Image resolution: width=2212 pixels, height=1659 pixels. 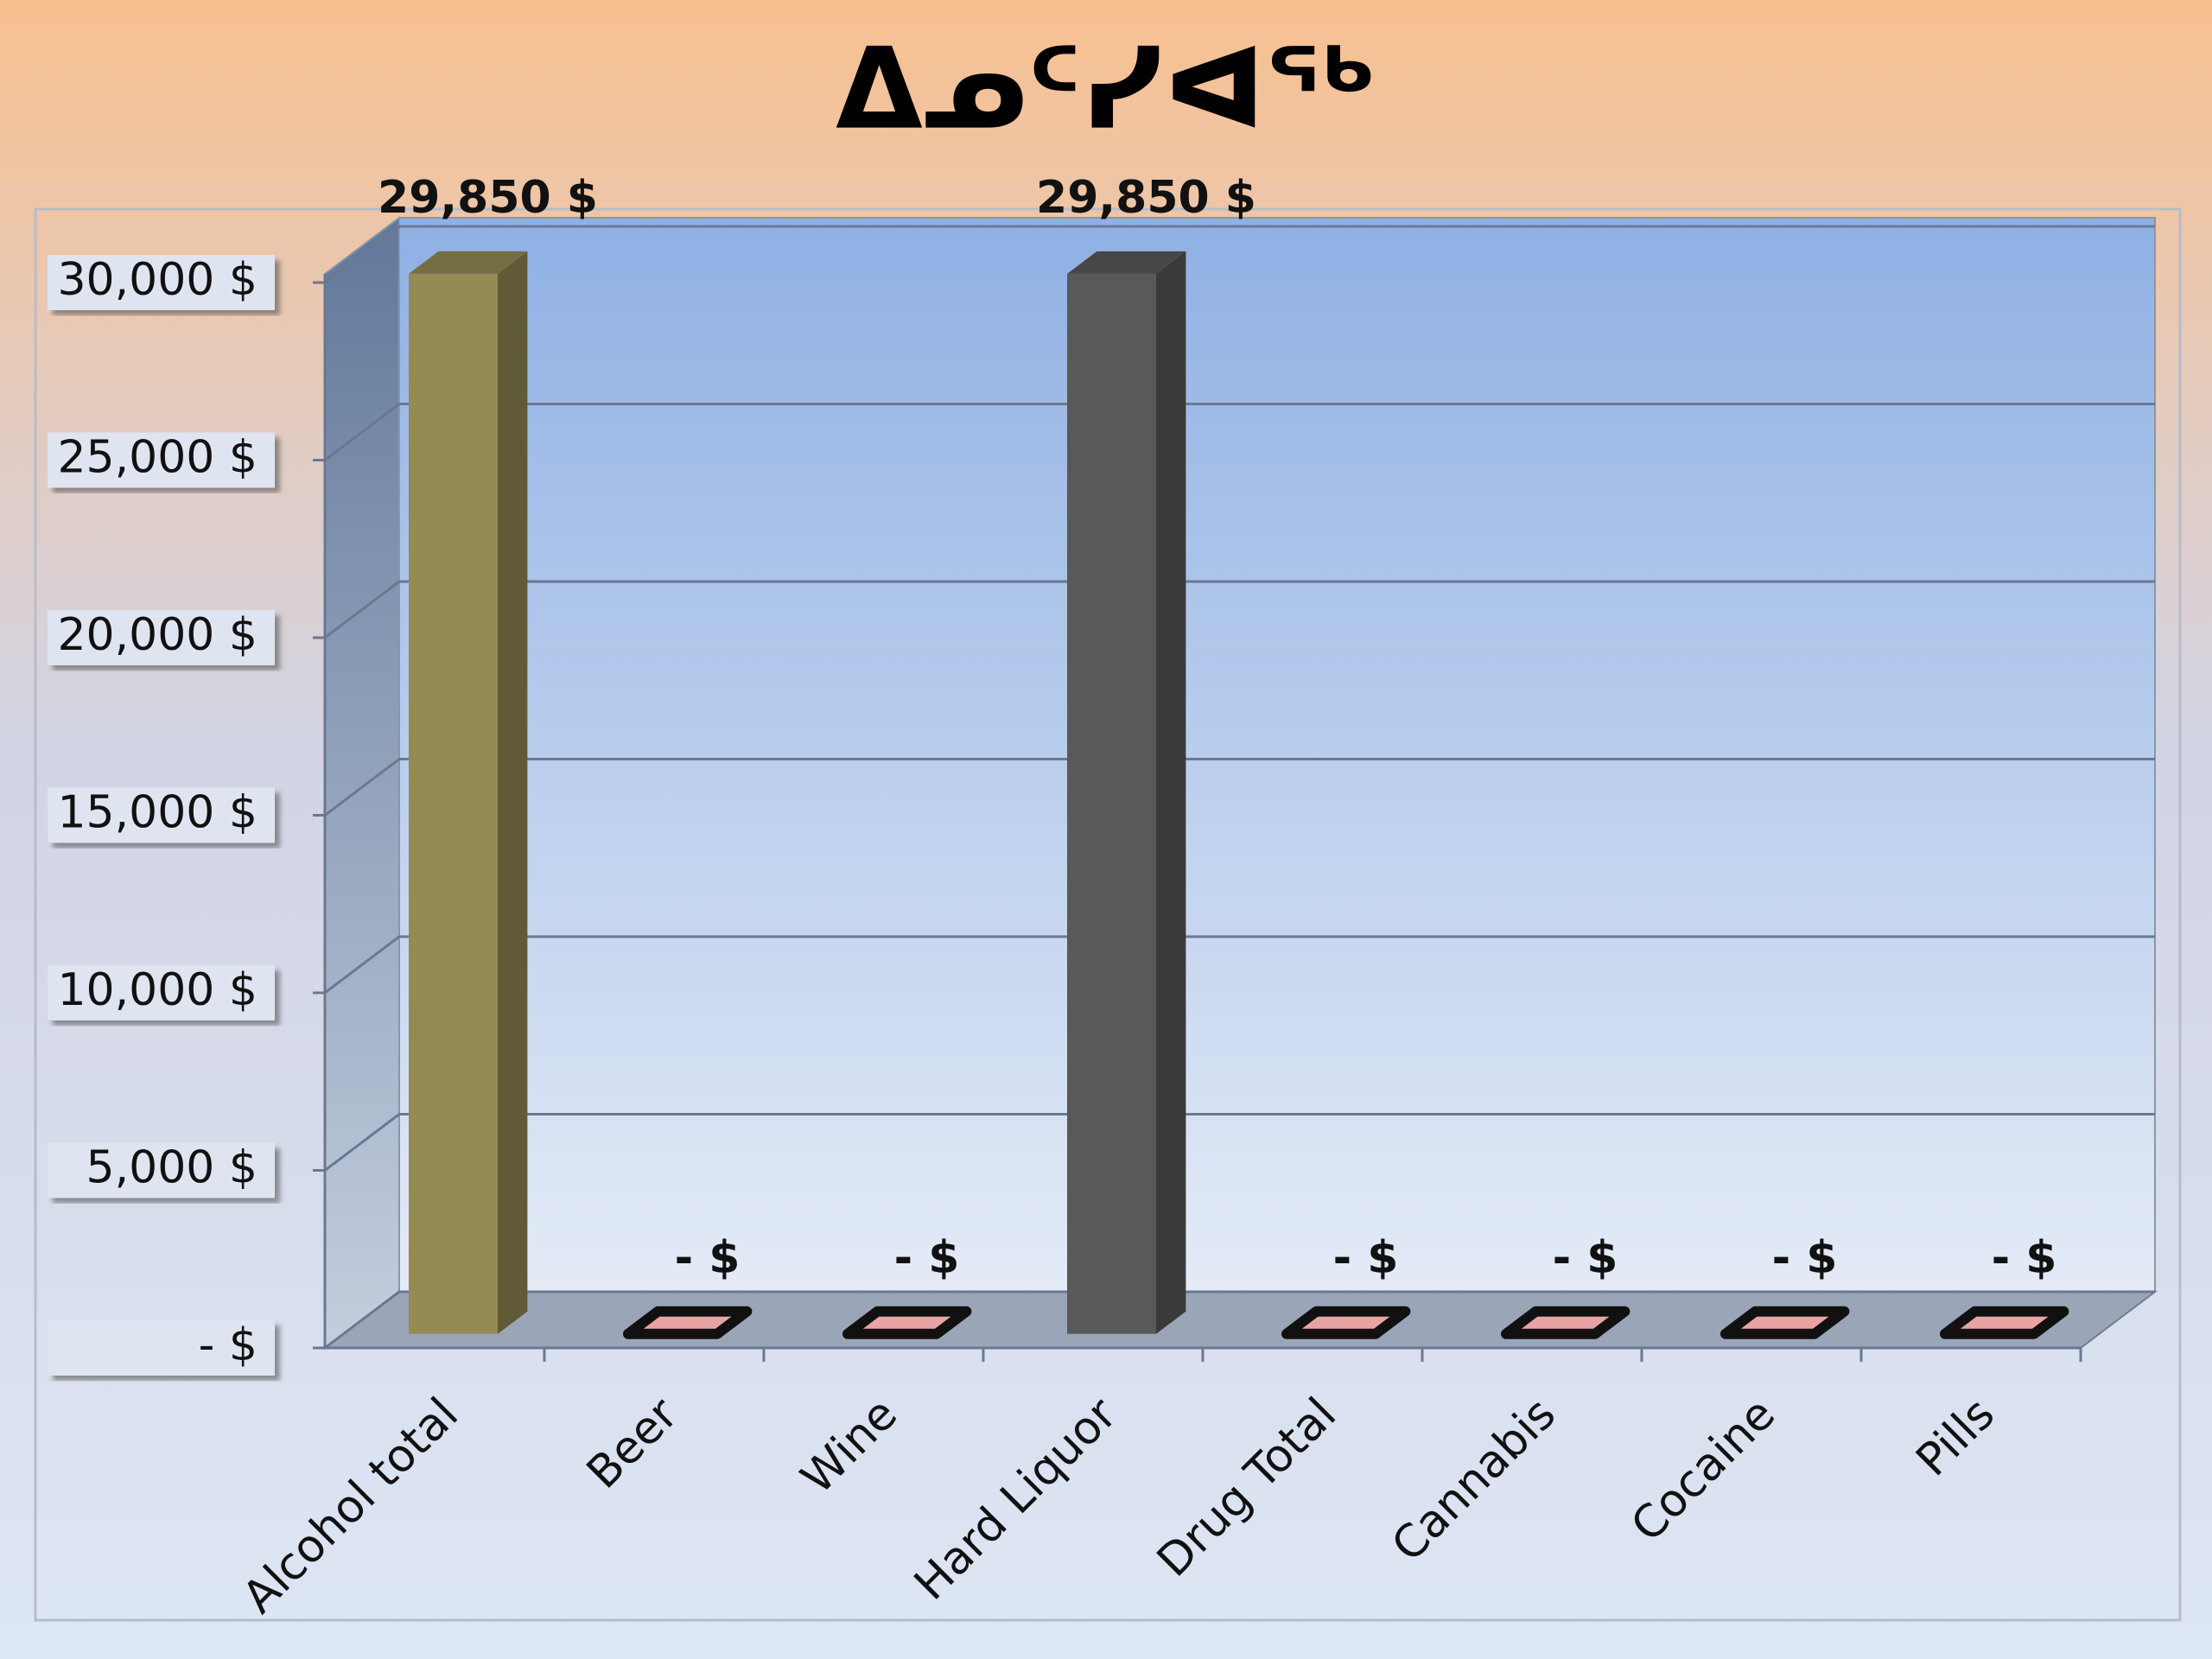 I want to click on y-tick-label: - $, so click(x=228, y=1345).